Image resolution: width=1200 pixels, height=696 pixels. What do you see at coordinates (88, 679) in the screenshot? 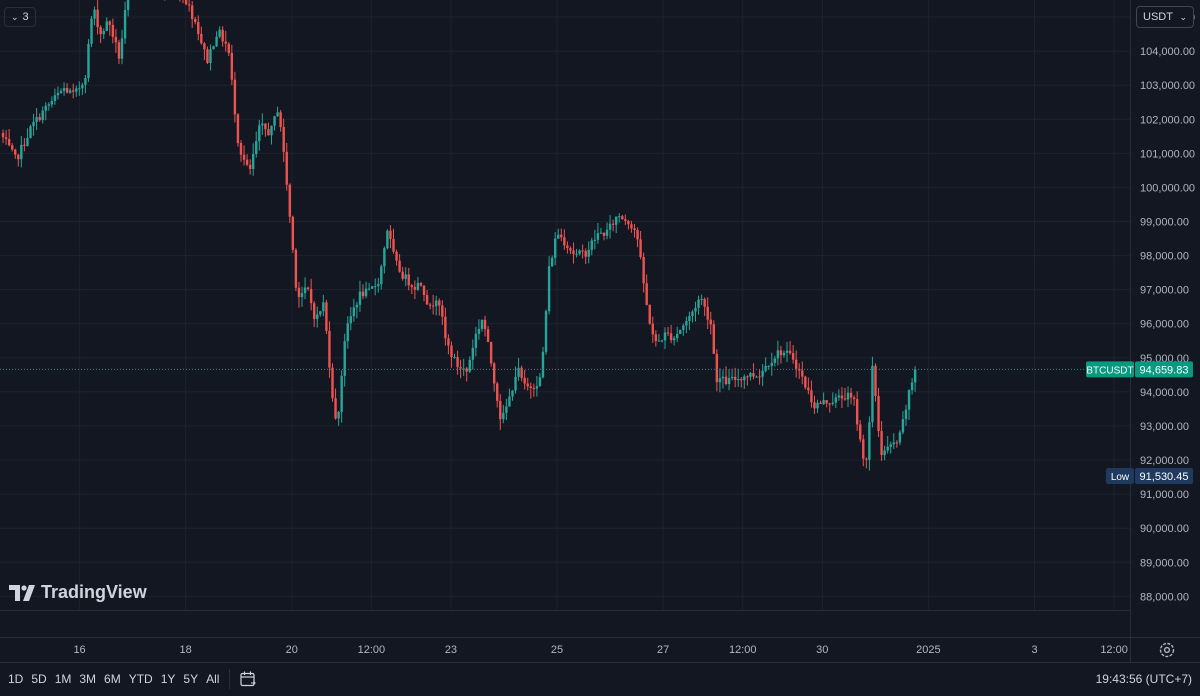
I see `range-button-3m: 3M` at bounding box center [88, 679].